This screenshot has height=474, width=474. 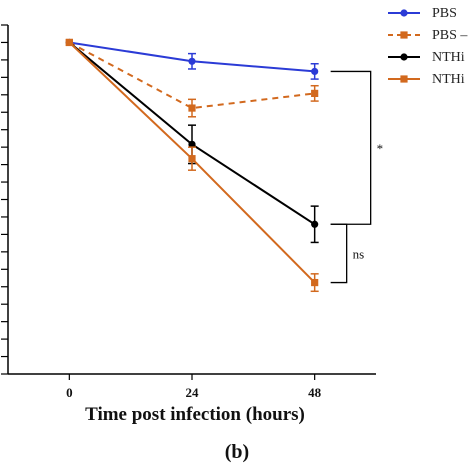 I want to click on figure-caption: (b), so click(x=237, y=452).